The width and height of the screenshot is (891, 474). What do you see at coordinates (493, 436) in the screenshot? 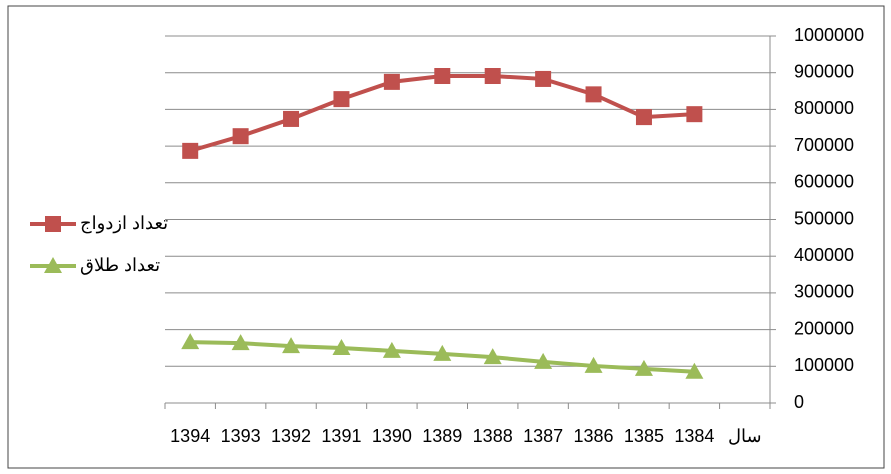
I see `x-tick-label: 1388` at bounding box center [493, 436].